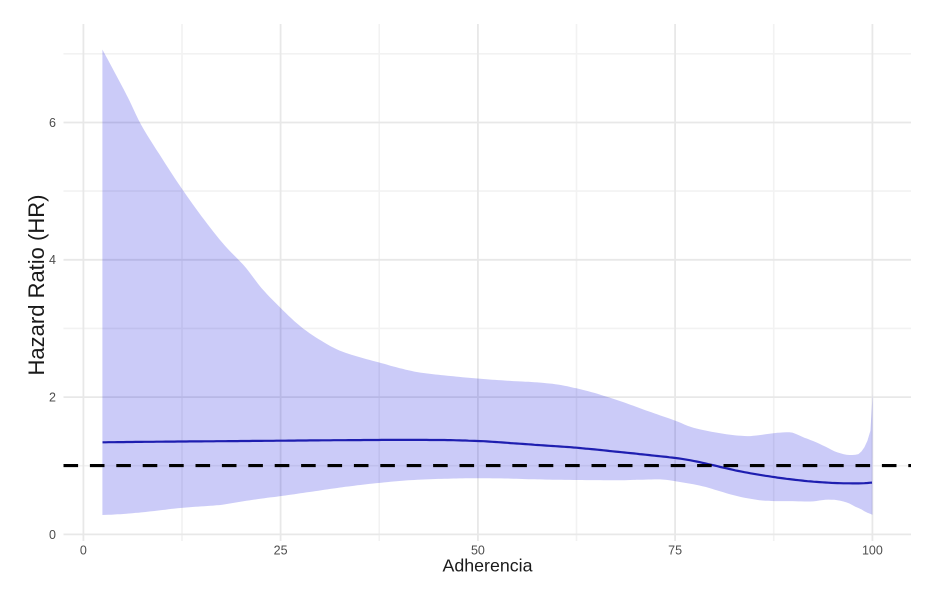 Image resolution: width=940 pixels, height=600 pixels. What do you see at coordinates (281, 551) in the screenshot?
I see `svg-text: 25` at bounding box center [281, 551].